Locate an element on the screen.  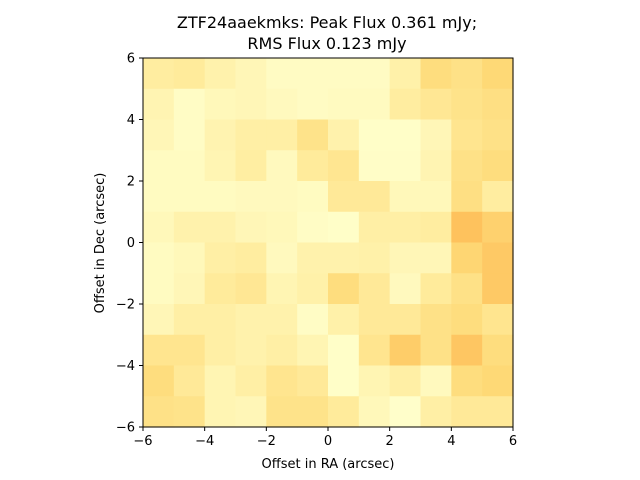
y-tick-label: 2 is located at coordinates (131, 182).